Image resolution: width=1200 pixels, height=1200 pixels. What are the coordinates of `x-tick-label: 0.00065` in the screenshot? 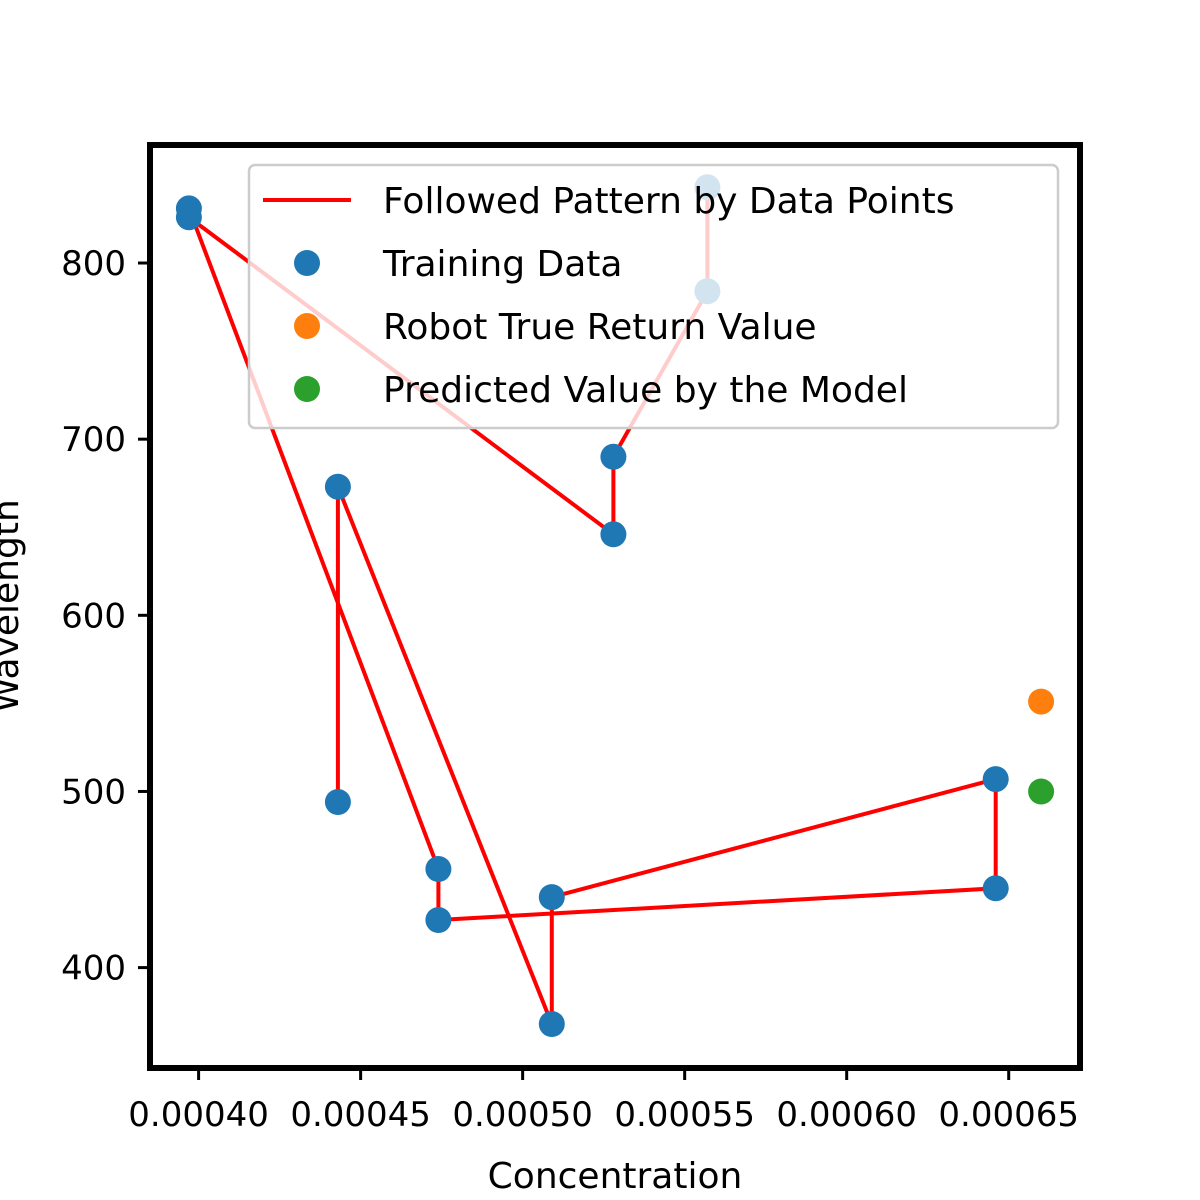 It's located at (1008, 1115).